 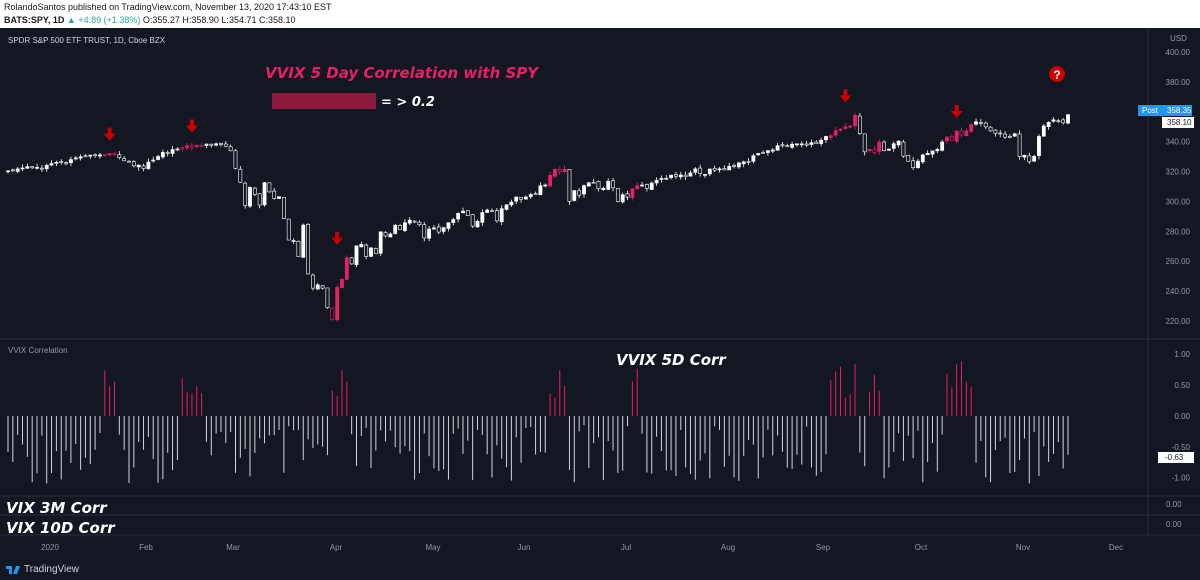 What do you see at coordinates (1178, 38) in the screenshot?
I see `currency-label: USD` at bounding box center [1178, 38].